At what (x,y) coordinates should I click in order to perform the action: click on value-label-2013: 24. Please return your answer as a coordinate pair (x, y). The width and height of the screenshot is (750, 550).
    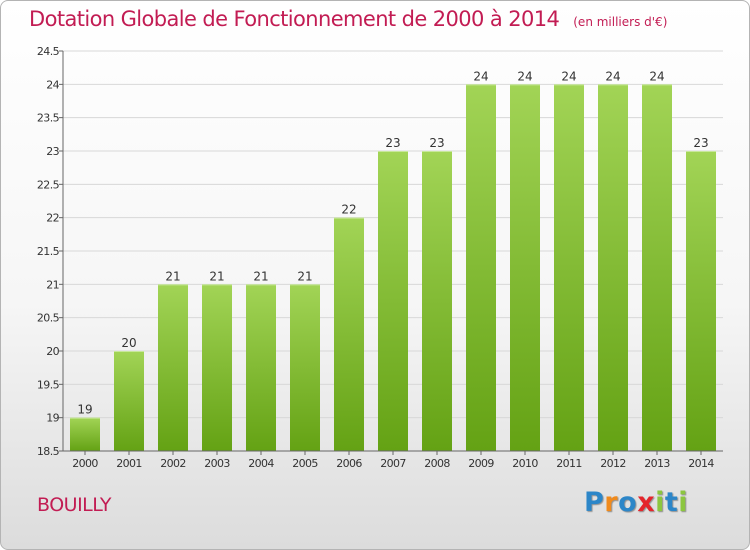
    Looking at the image, I should click on (656, 76).